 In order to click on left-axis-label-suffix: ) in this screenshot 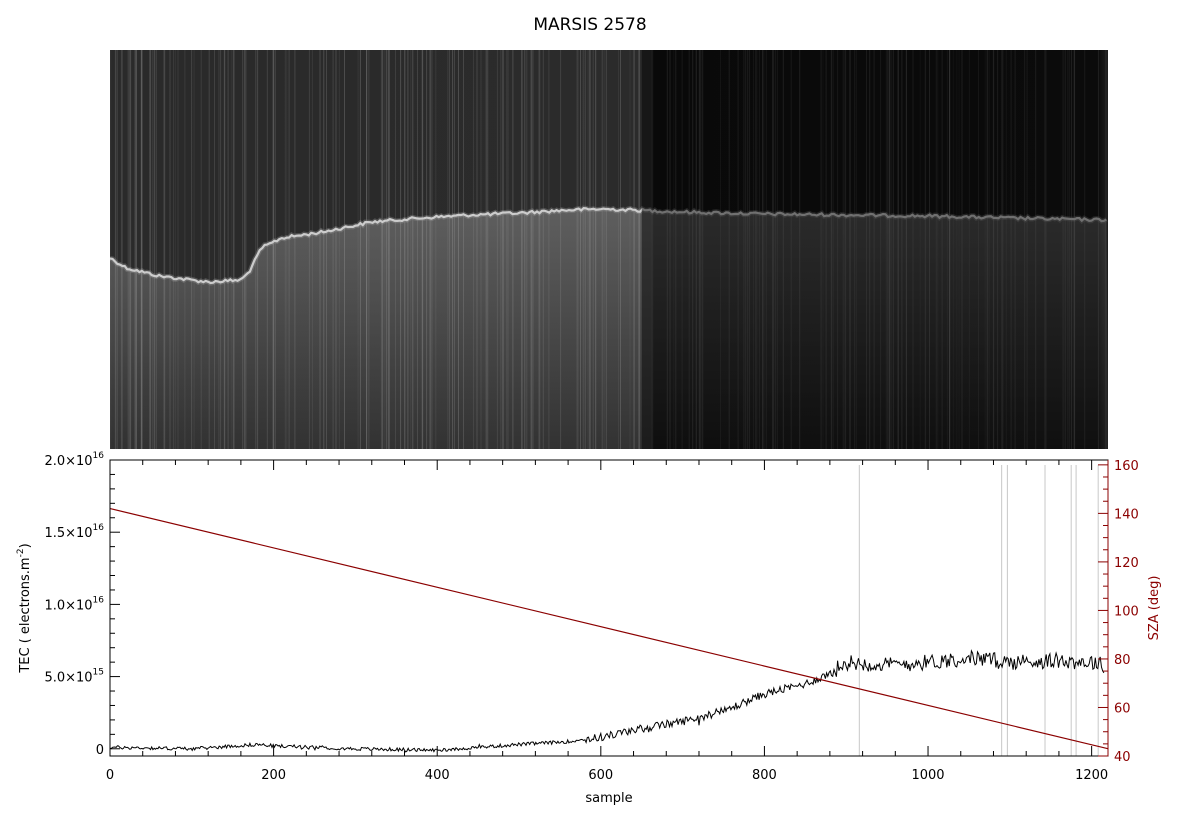, I will do `click(25, 545)`.